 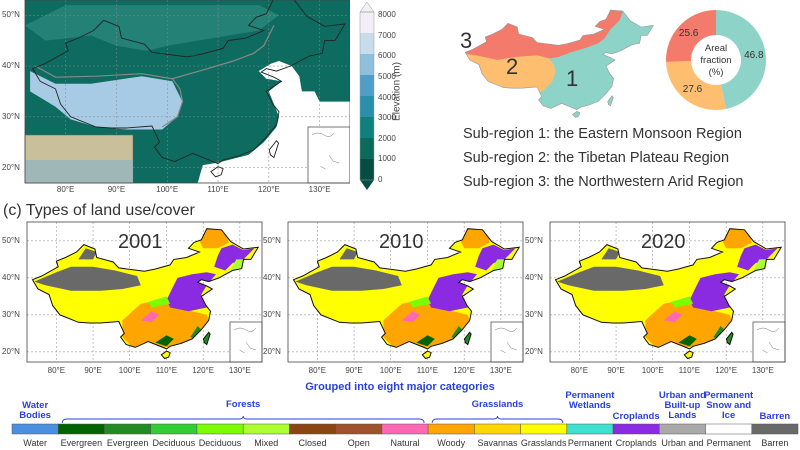 What do you see at coordinates (688, 33) in the screenshot?
I see `donut-value-label: 25.6` at bounding box center [688, 33].